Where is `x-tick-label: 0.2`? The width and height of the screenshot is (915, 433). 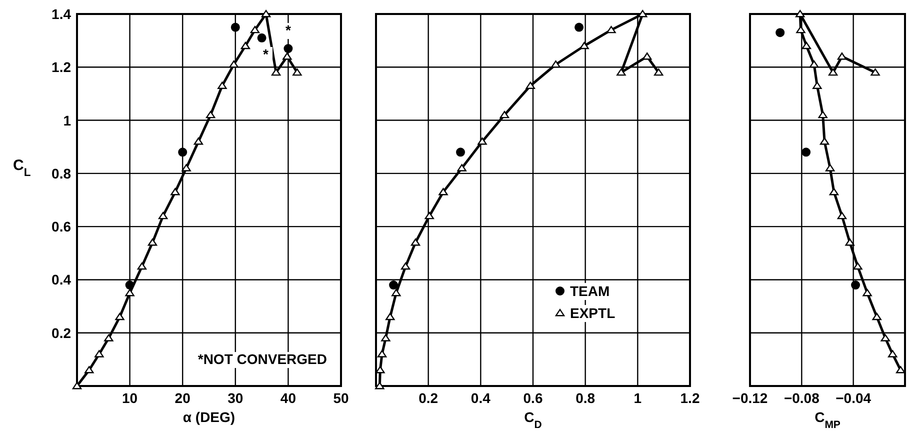
x-tick-label: 0.2 is located at coordinates (428, 398).